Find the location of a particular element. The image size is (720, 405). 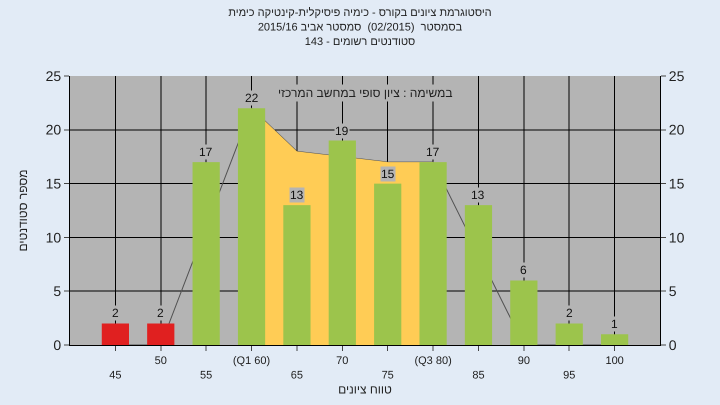

data-label: 15 is located at coordinates (388, 174).